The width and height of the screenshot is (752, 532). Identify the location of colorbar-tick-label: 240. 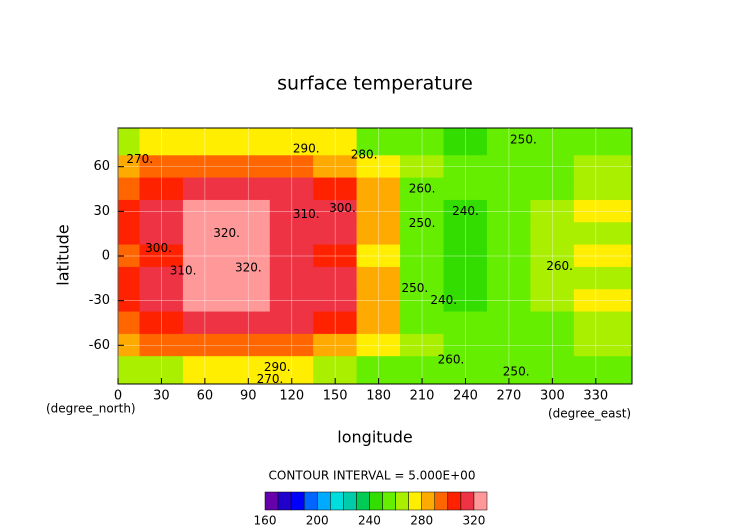
(369, 521).